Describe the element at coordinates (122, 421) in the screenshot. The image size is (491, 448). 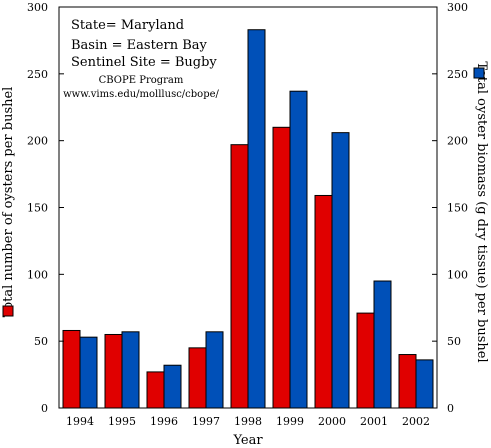
I see `x-tick-label: 1995` at that location.